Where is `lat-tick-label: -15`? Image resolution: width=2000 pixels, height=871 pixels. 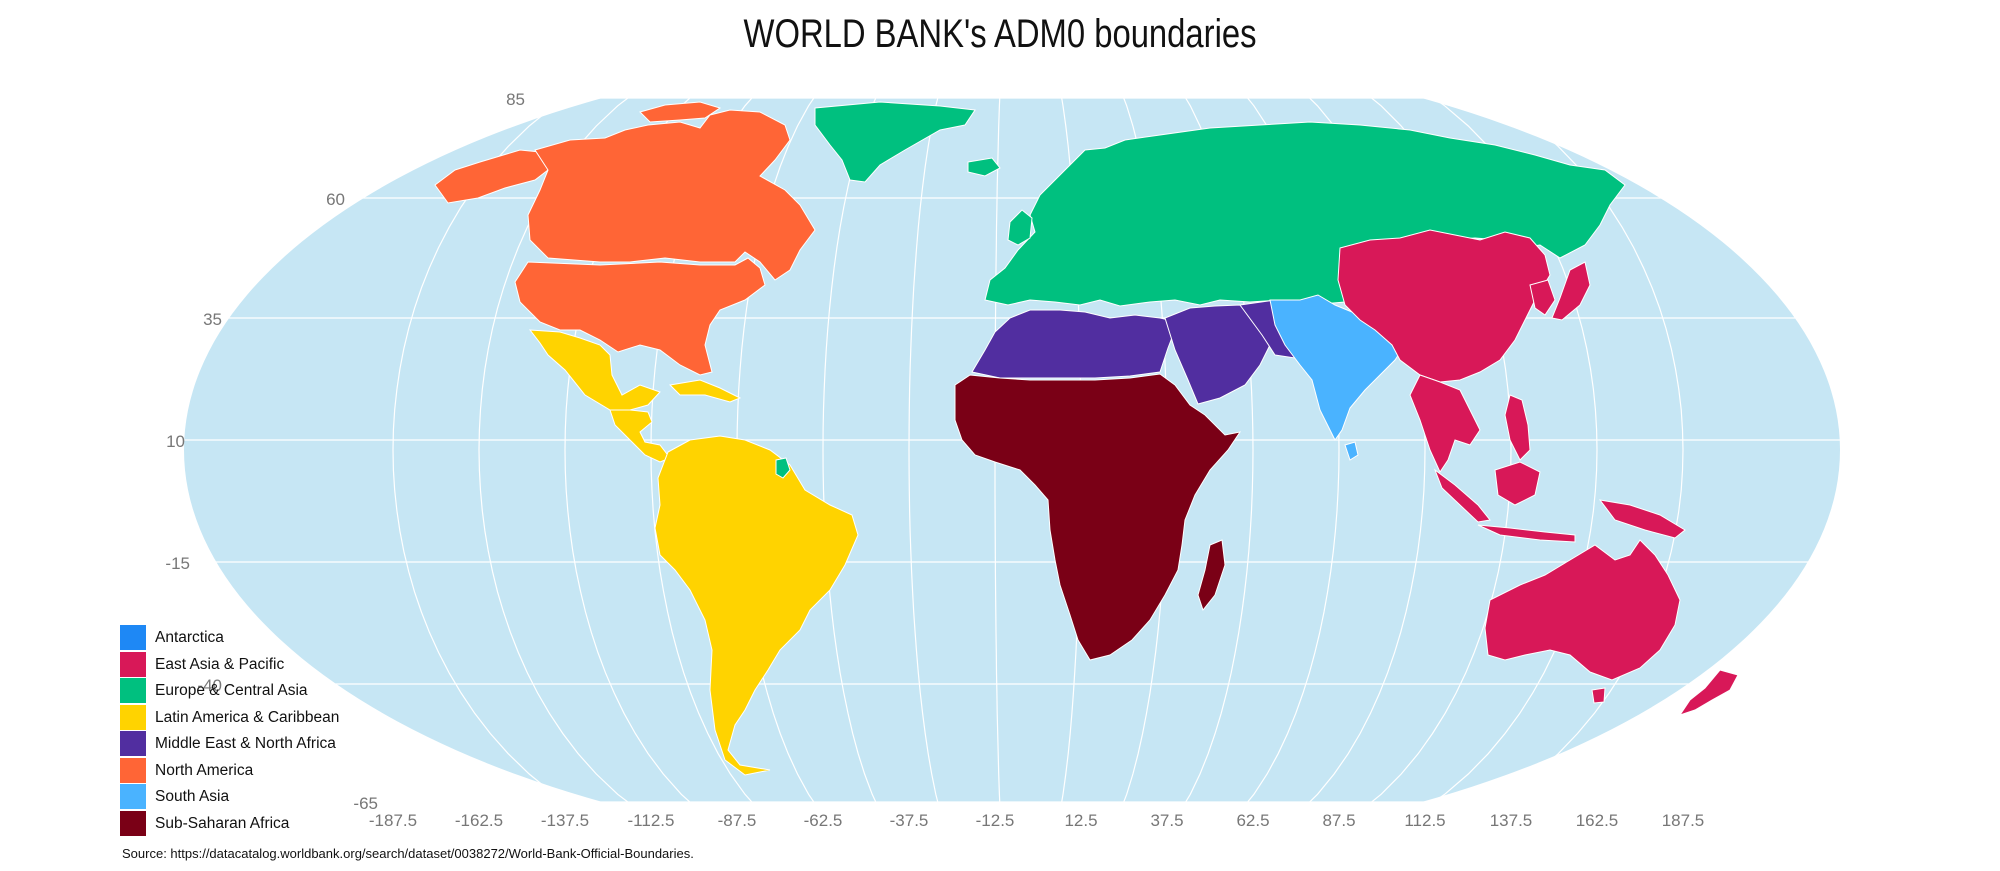 lat-tick-label: -15 is located at coordinates (177, 563).